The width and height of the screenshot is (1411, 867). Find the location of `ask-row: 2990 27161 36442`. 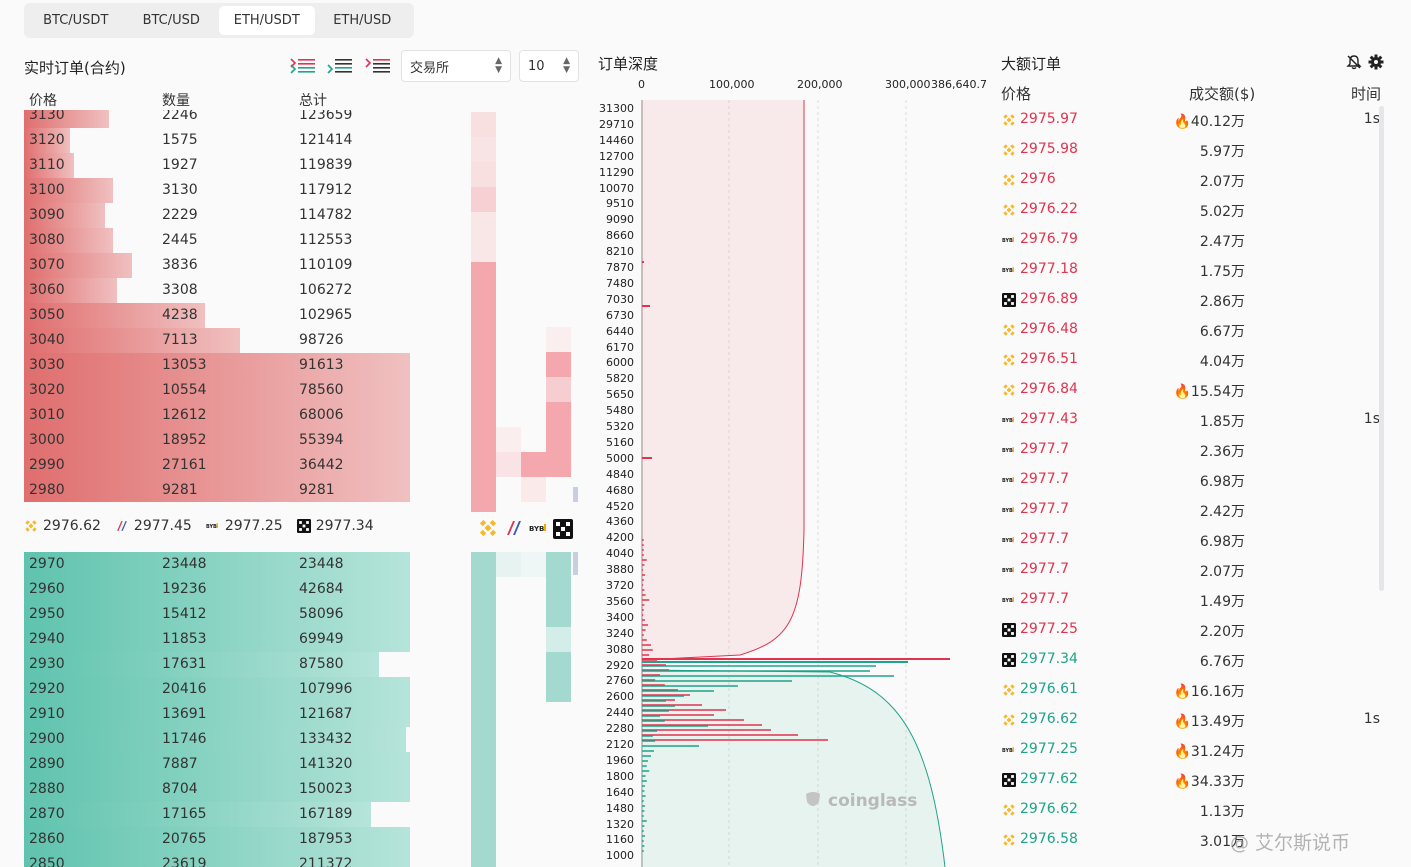

ask-row: 2990 27161 36442 is located at coordinates (217, 465).